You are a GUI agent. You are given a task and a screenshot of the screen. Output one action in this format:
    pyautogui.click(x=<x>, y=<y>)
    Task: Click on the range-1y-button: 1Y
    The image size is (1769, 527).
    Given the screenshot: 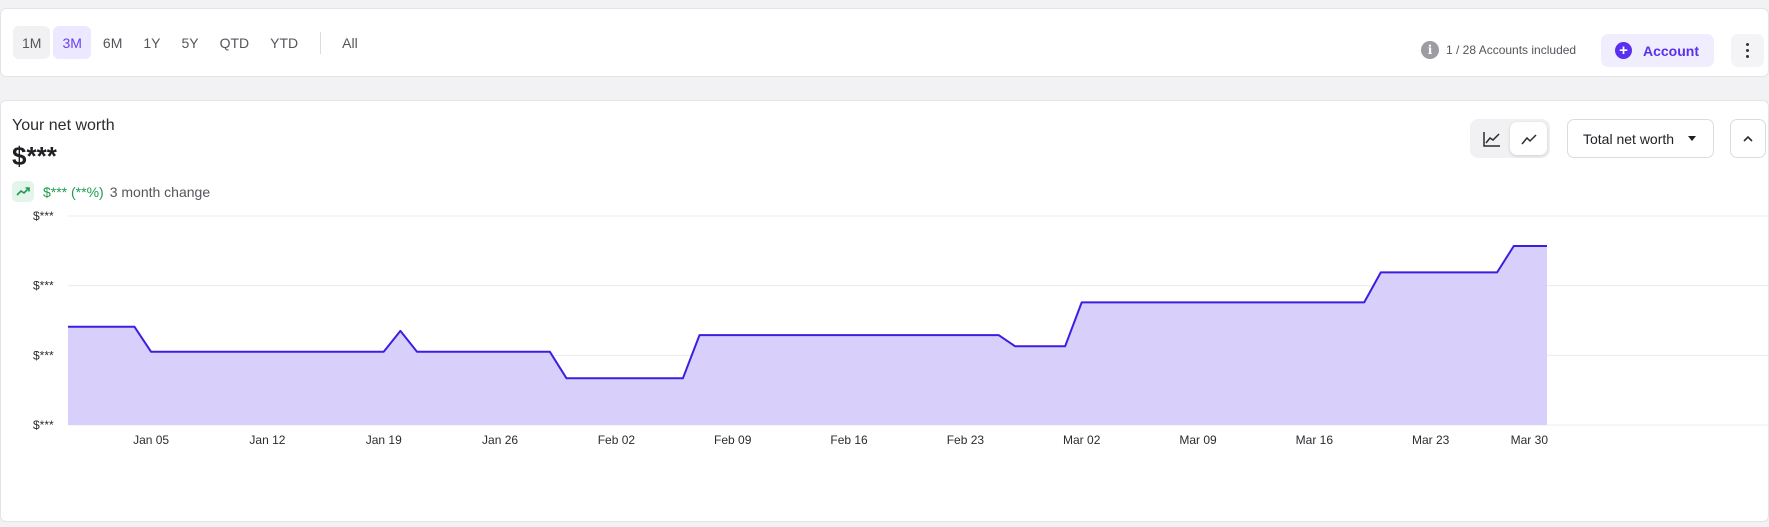 What is the action you would take?
    pyautogui.click(x=152, y=42)
    